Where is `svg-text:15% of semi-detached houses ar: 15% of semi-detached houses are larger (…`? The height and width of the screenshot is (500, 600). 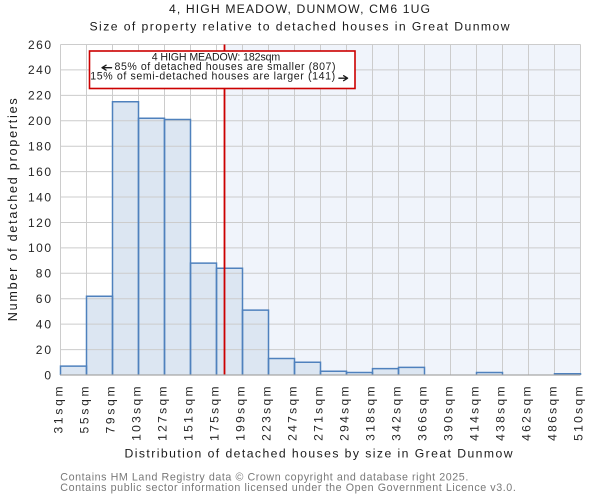 svg-text:15% of semi-detached houses ar: 15% of semi-detached houses are larger (… is located at coordinates (212, 77).